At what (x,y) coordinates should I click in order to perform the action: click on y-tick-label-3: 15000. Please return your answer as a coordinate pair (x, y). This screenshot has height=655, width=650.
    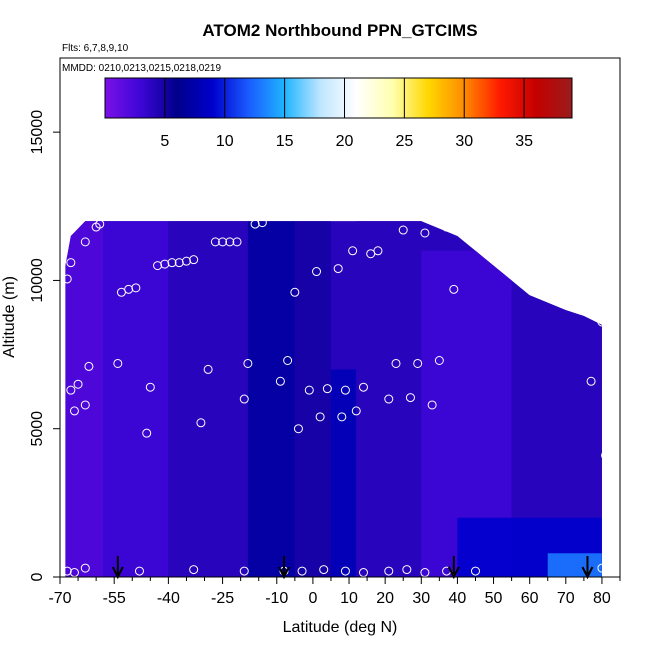
    Looking at the image, I should click on (37, 132).